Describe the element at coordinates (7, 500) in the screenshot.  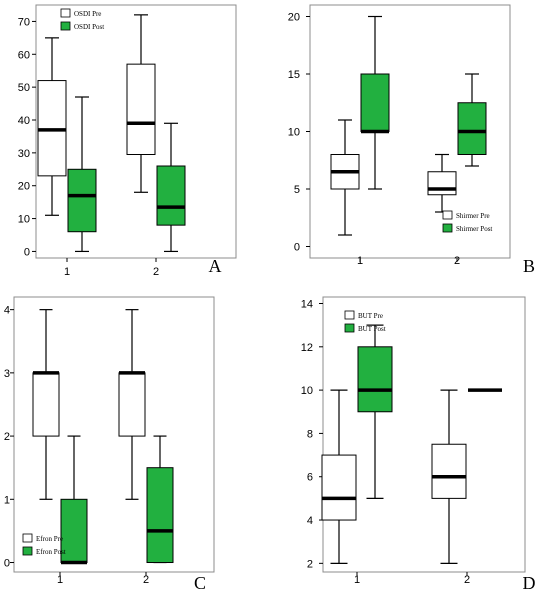
I see `y-tick-label: 1` at that location.